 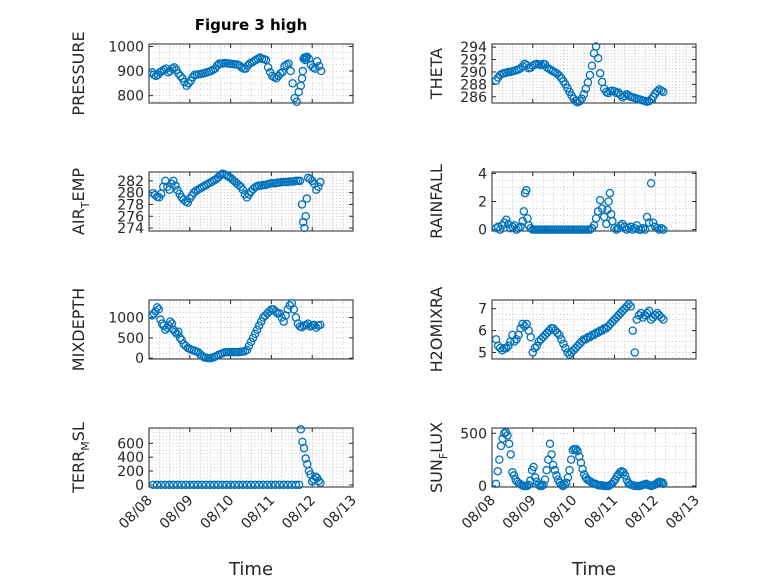 I want to click on sunflux-xtick-label: 08/08, so click(x=479, y=513).